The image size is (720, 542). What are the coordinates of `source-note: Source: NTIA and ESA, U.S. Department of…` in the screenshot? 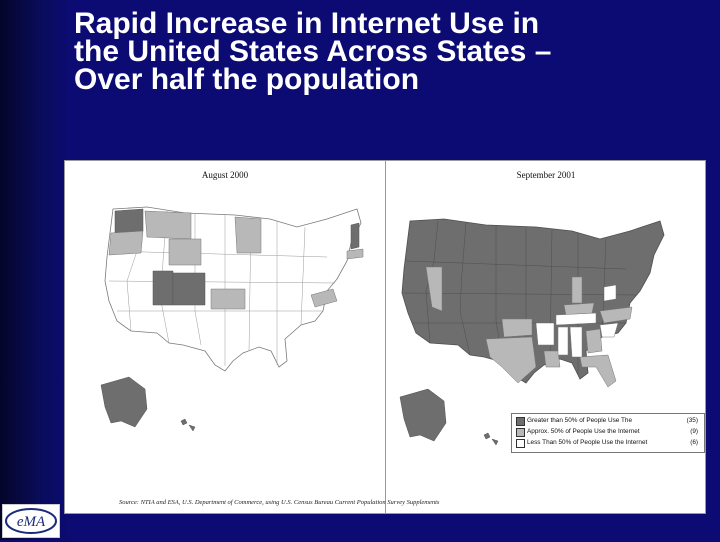 It's located at (279, 502).